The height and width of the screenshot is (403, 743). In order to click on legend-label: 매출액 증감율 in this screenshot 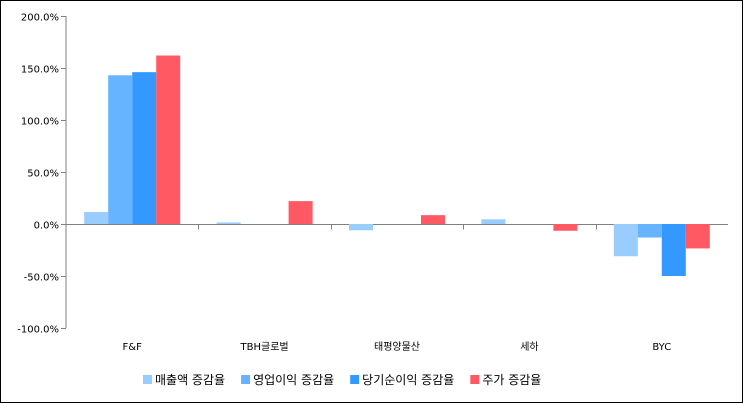, I will do `click(190, 380)`.